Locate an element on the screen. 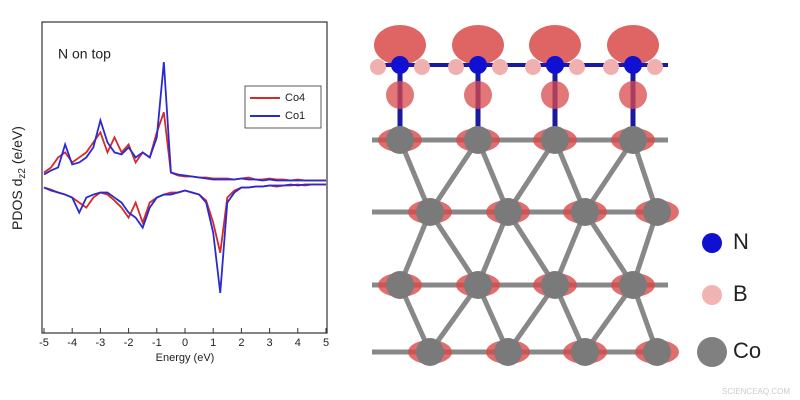 This screenshot has width=800, height=400. y-label-part: (e/eV) is located at coordinates (17, 147).